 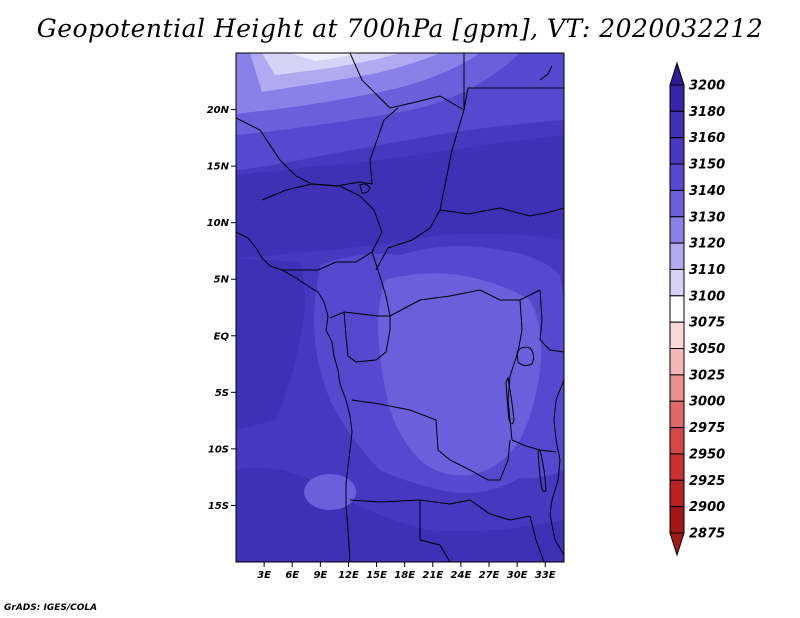 I want to click on coastline-west-africa, so click(x=294, y=396).